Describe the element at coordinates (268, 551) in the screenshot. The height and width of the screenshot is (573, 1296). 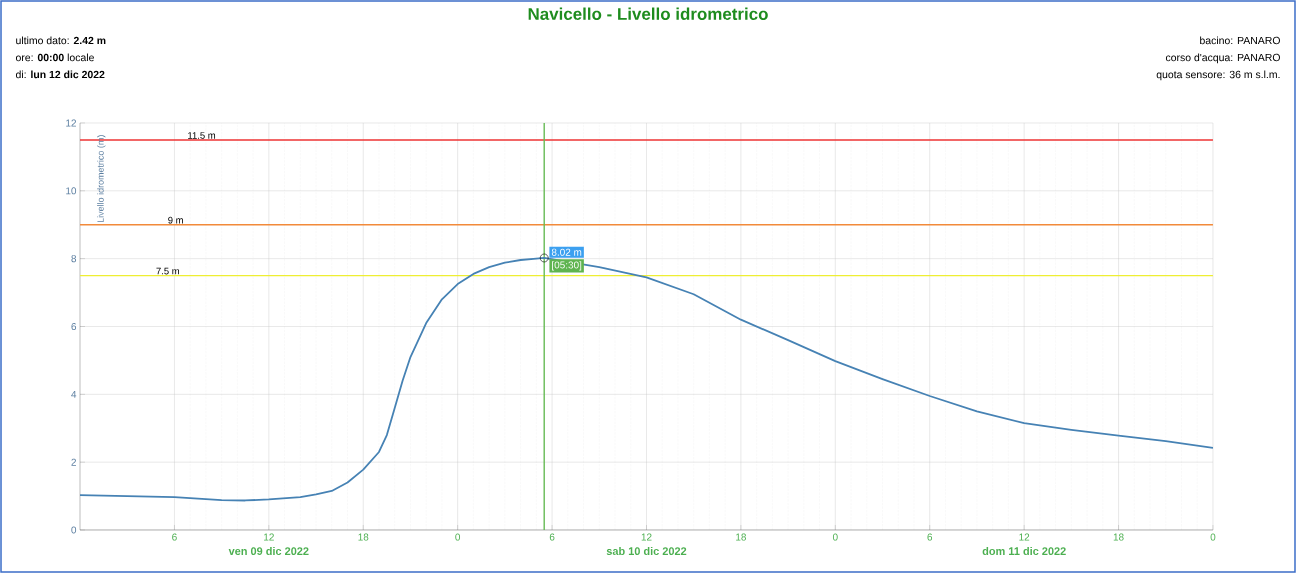
I see `text: ven 09 dic 2022` at that location.